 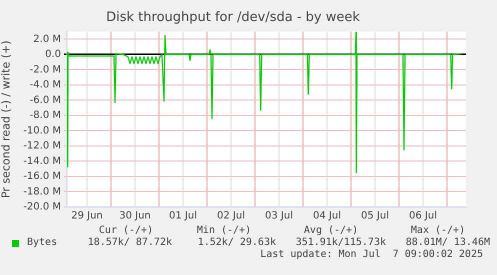 What do you see at coordinates (447, 243) in the screenshot?
I see `text: 88.01M/ 13.46M` at bounding box center [447, 243].